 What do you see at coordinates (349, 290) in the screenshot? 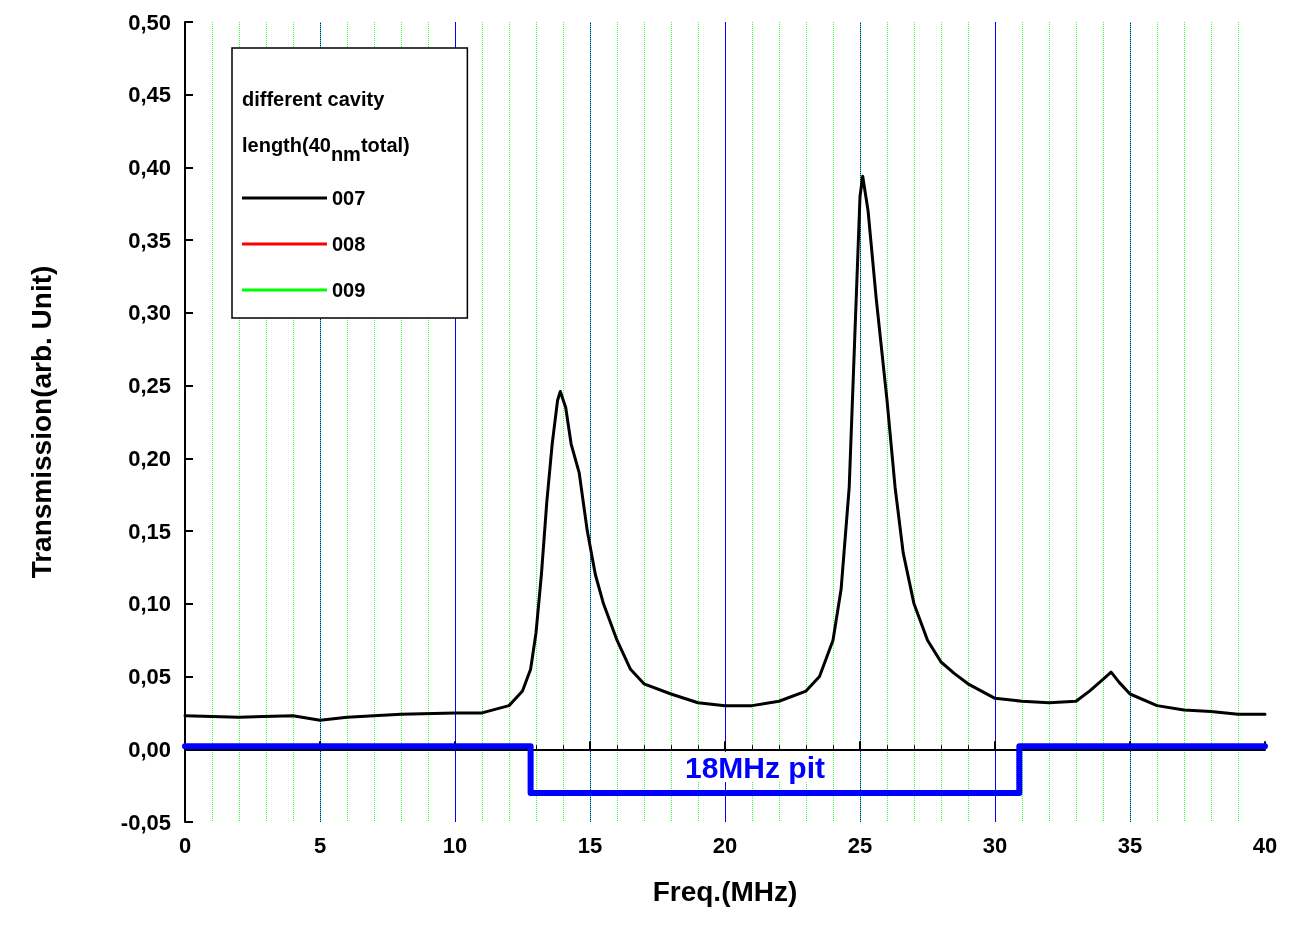
I see `legend-label: 009` at bounding box center [349, 290].